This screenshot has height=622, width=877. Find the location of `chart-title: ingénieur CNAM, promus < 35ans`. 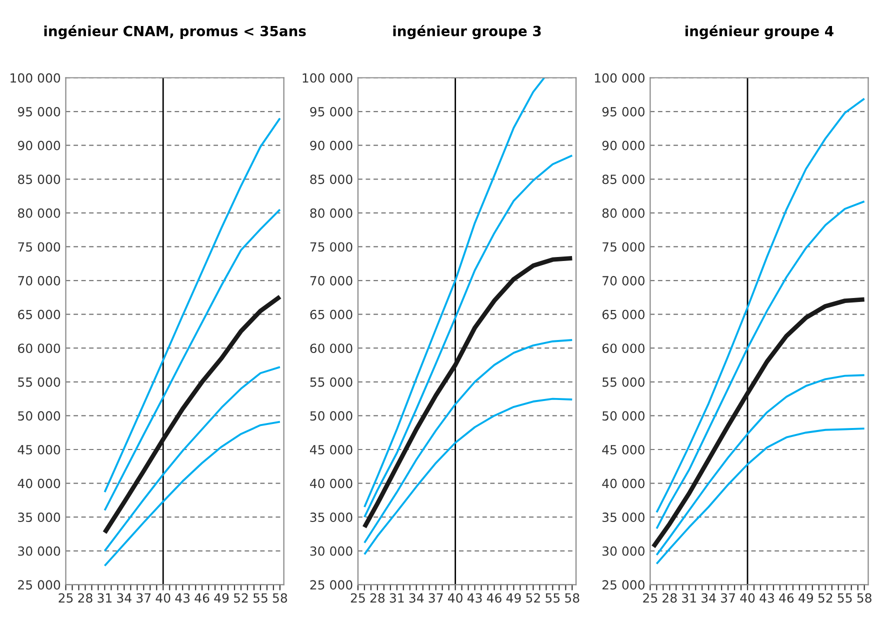

chart-title: ingénieur CNAM, promus < 35ans is located at coordinates (175, 32).